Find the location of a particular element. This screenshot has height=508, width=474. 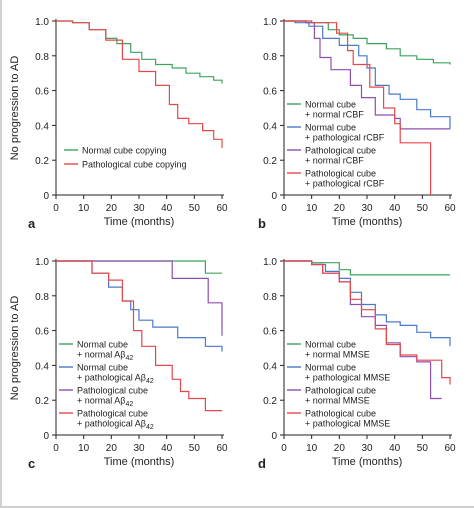

panel-label-b: b is located at coordinates (262, 223).